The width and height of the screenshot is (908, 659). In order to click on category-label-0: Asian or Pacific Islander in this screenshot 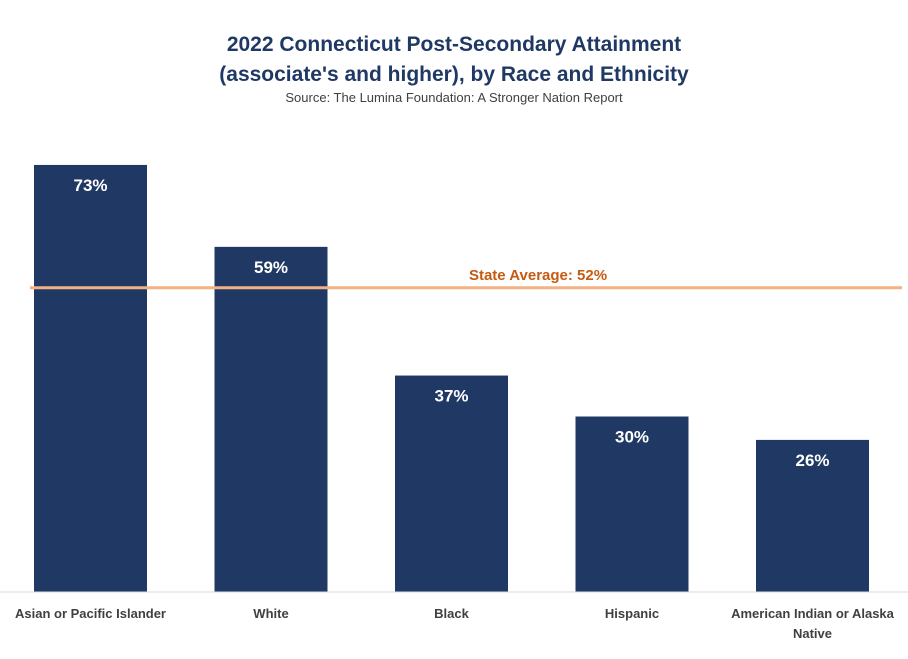, I will do `click(90, 613)`.